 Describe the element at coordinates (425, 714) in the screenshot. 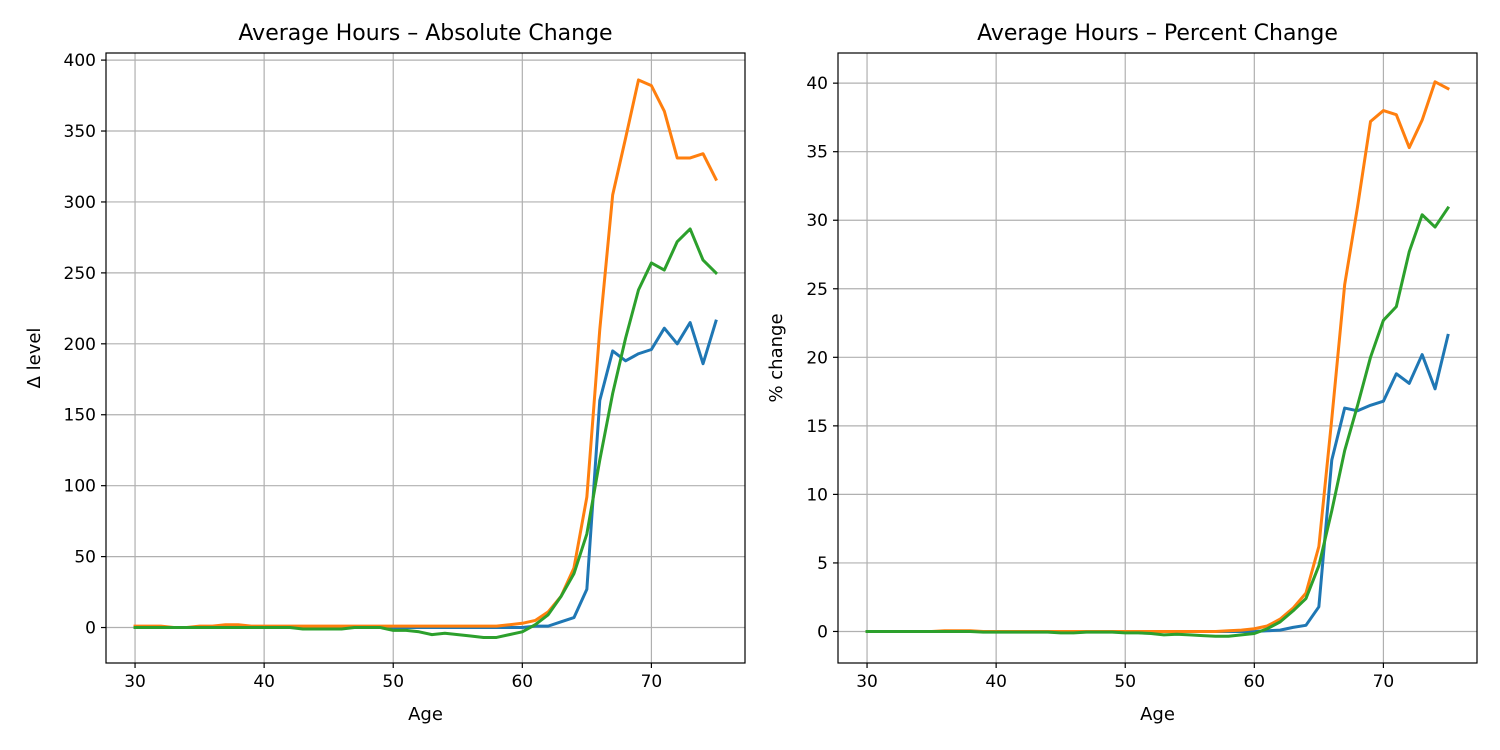

I see `absolute-x-axis-label: Age` at that location.